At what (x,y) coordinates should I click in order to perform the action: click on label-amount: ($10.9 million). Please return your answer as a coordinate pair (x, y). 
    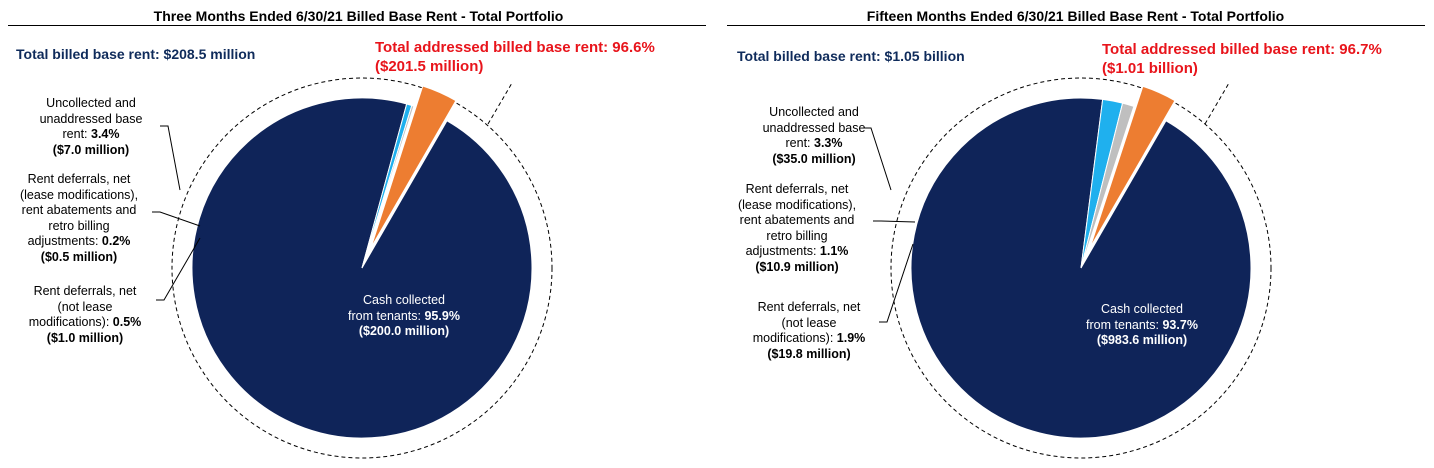
    Looking at the image, I should click on (797, 266).